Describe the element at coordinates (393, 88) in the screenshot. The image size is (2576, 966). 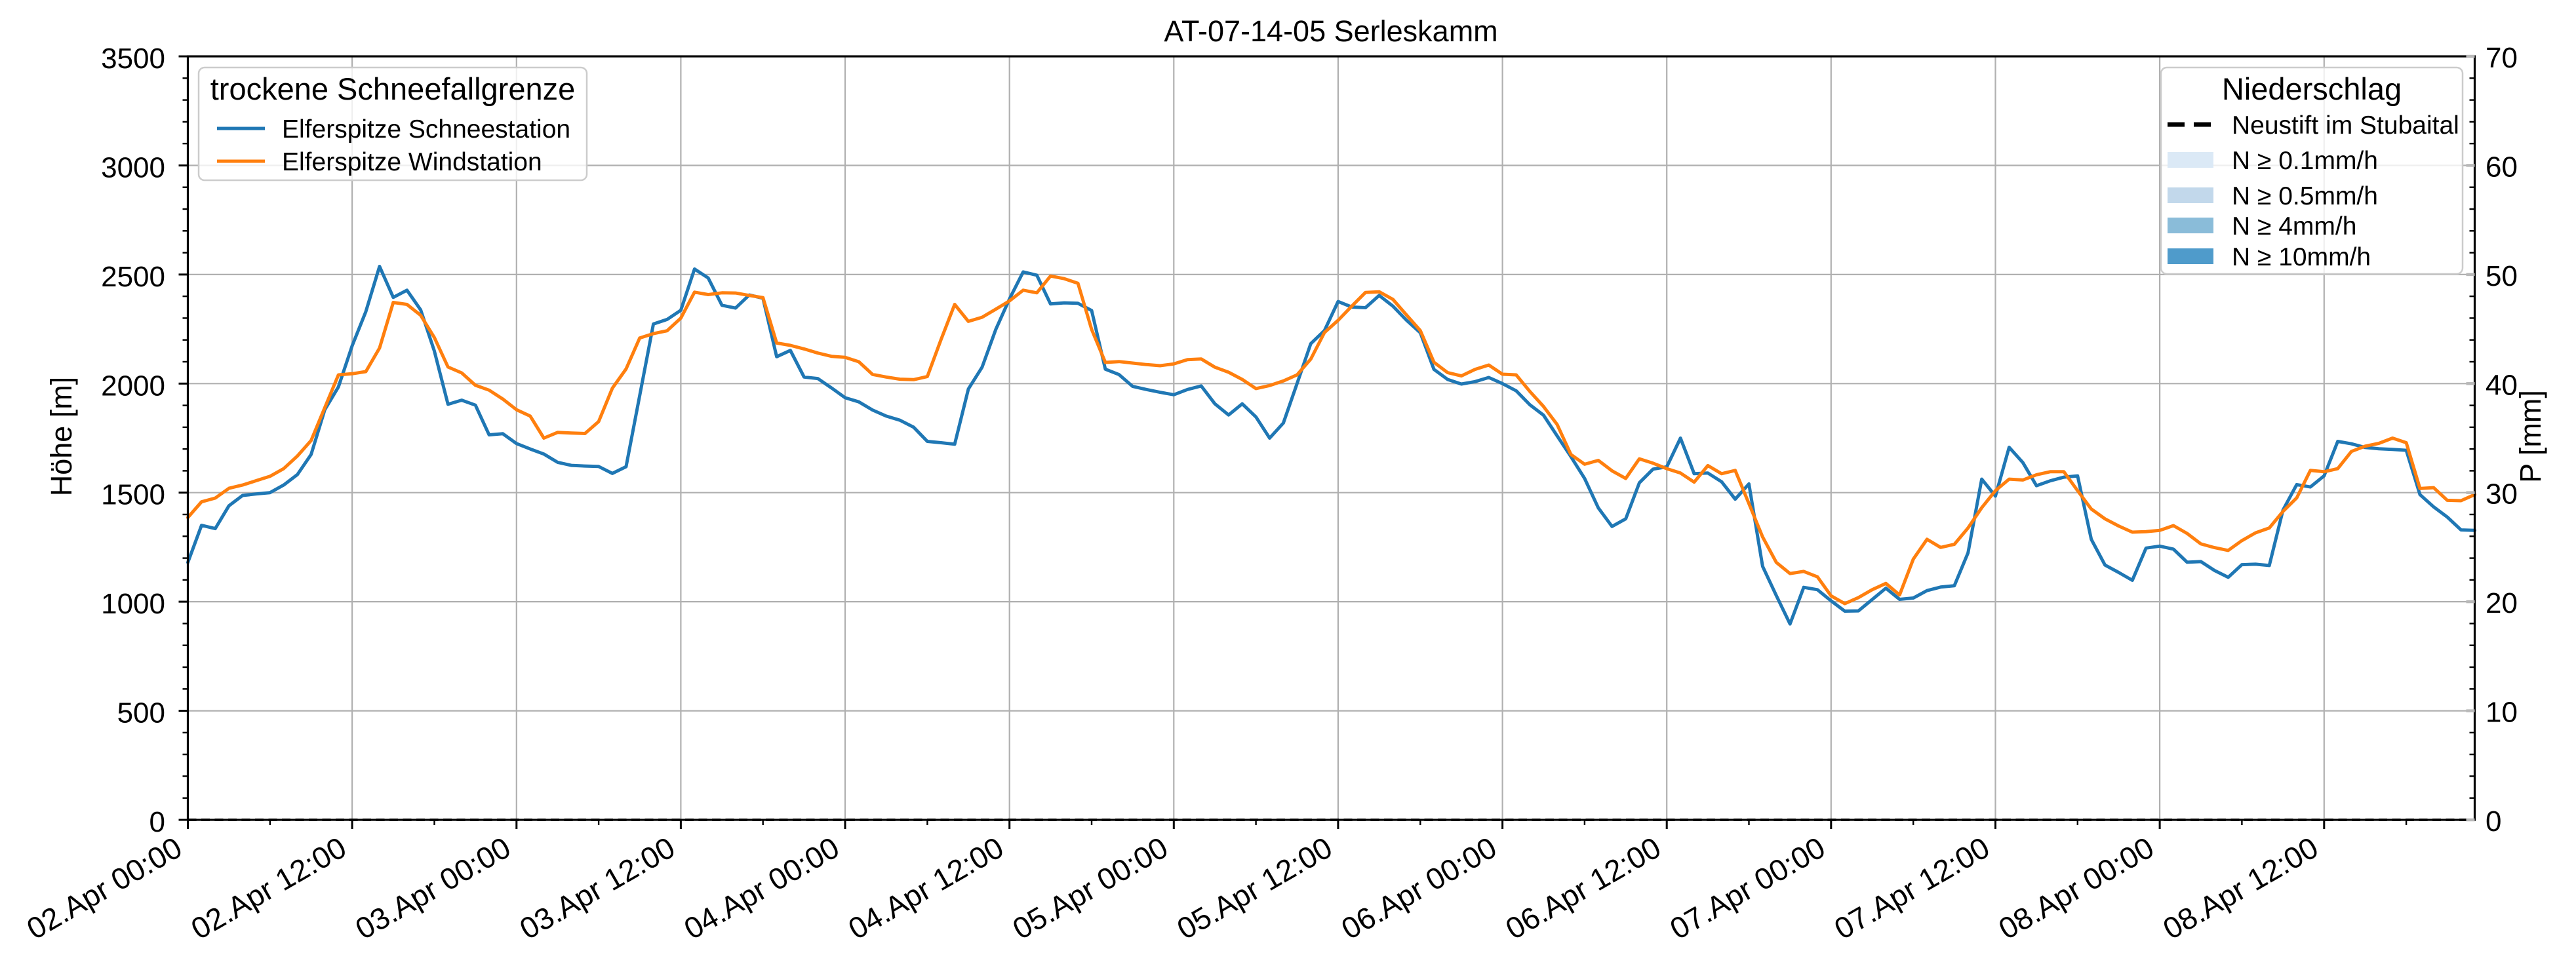
I see `svg-text: trockene Schneefallgrenze` at that location.